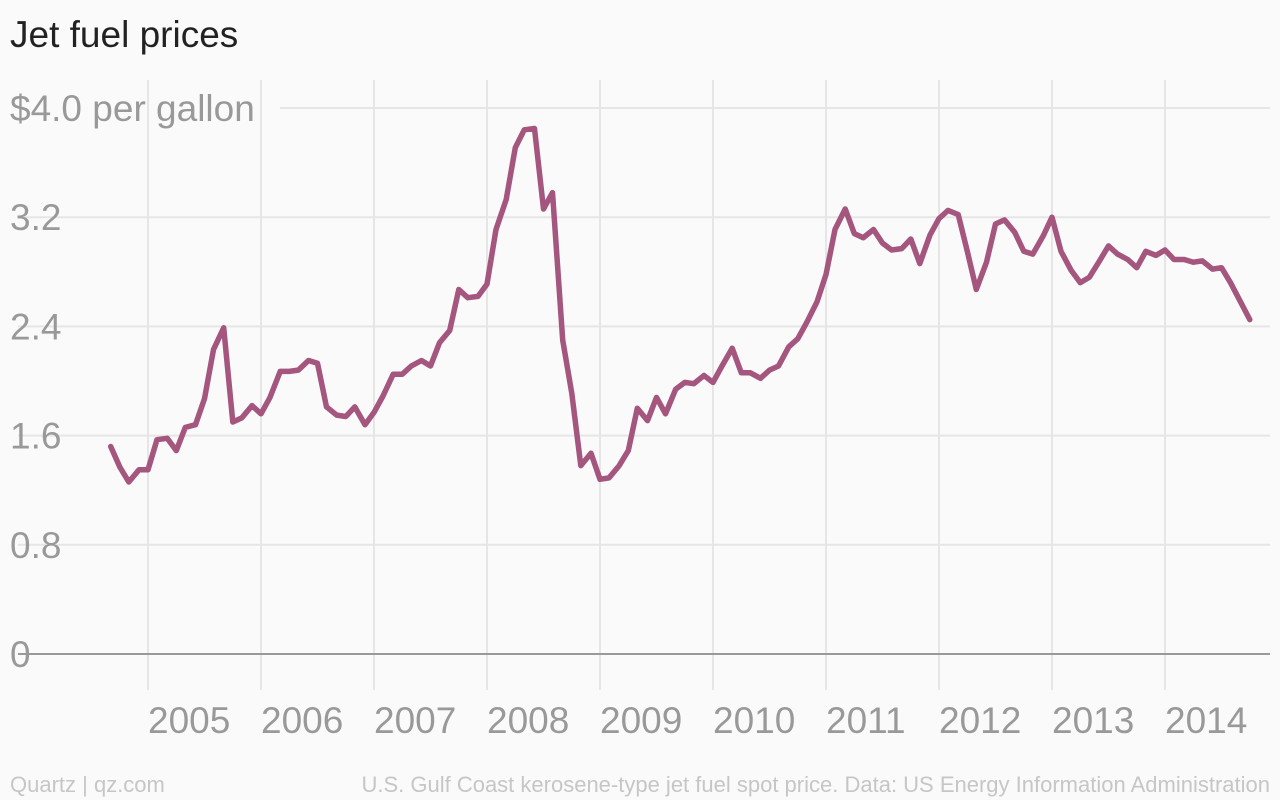 Image resolution: width=1280 pixels, height=800 pixels. Describe the element at coordinates (302, 720) in the screenshot. I see `x-tick-label: 2006` at that location.